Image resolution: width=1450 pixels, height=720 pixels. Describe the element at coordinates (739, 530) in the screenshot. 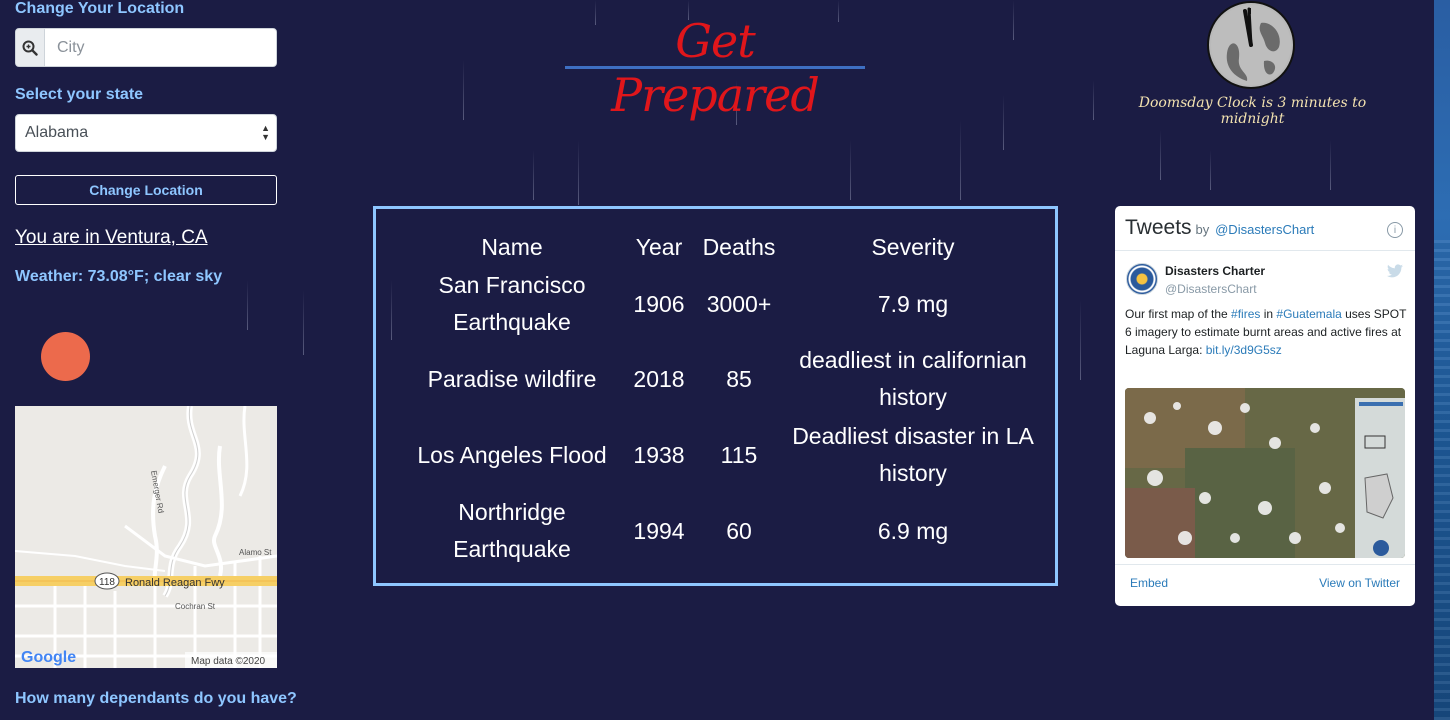

I see `cell-deaths: 60` at that location.